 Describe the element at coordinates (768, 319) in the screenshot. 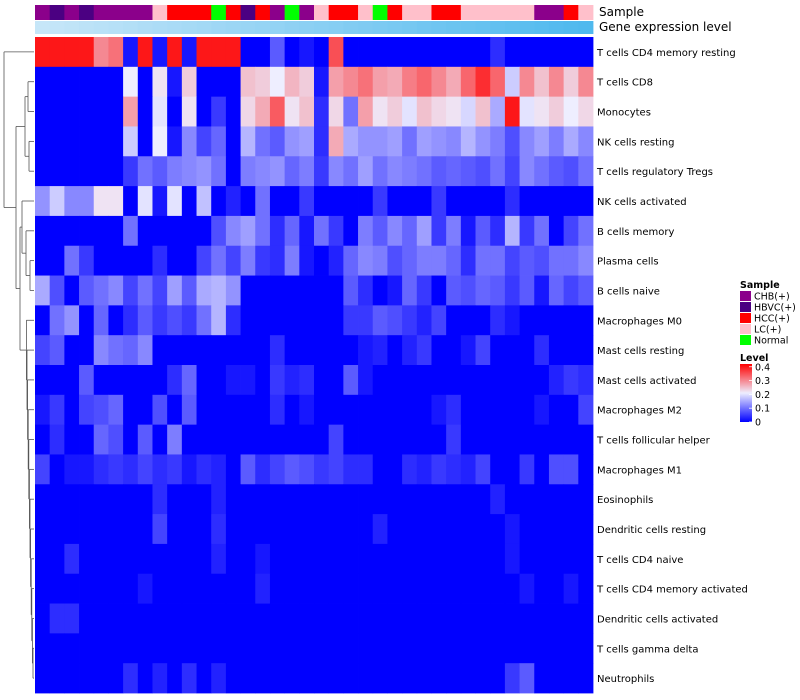

I see `sample-legend-items: CHB(+)HBVC(+)HCC(+)LC(+)Normal` at that location.